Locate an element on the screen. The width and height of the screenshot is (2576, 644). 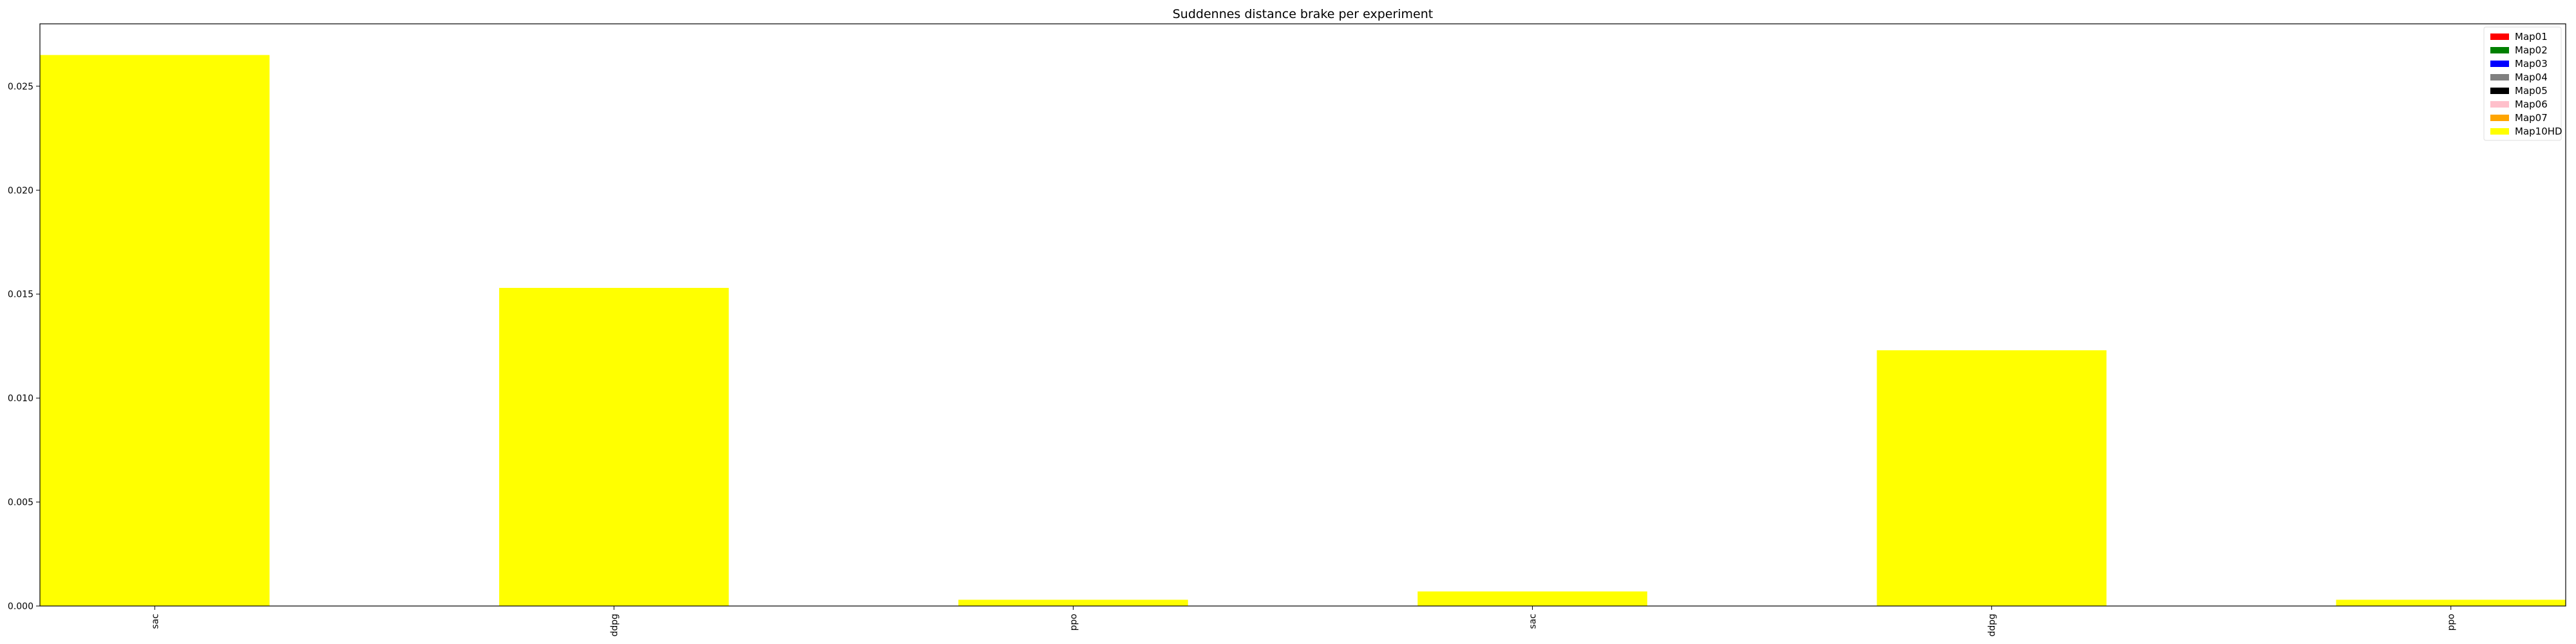
legend-swatch-map04 is located at coordinates (2499, 77).